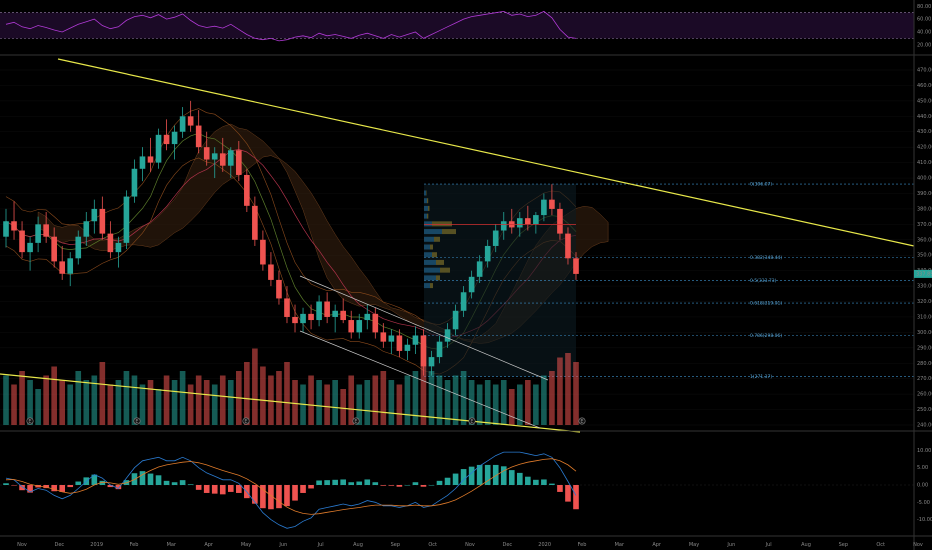  Describe the element at coordinates (924, 194) in the screenshot. I see `price-tick-label: 390.00` at that location.